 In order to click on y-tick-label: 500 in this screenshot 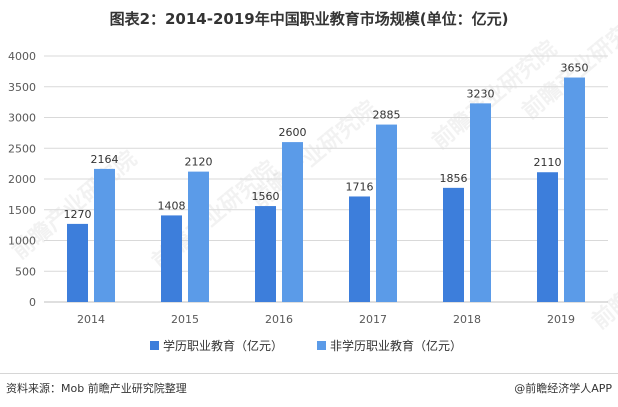, I will do `click(25, 271)`.